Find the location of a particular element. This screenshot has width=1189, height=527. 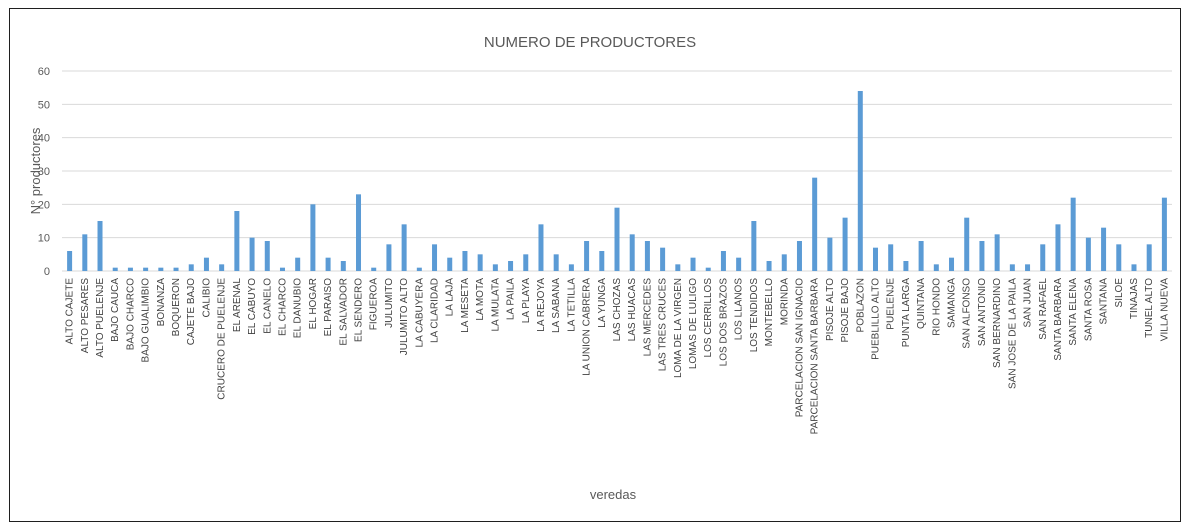

x-tick-label: CAJETE BAJO is located at coordinates (191, 311).